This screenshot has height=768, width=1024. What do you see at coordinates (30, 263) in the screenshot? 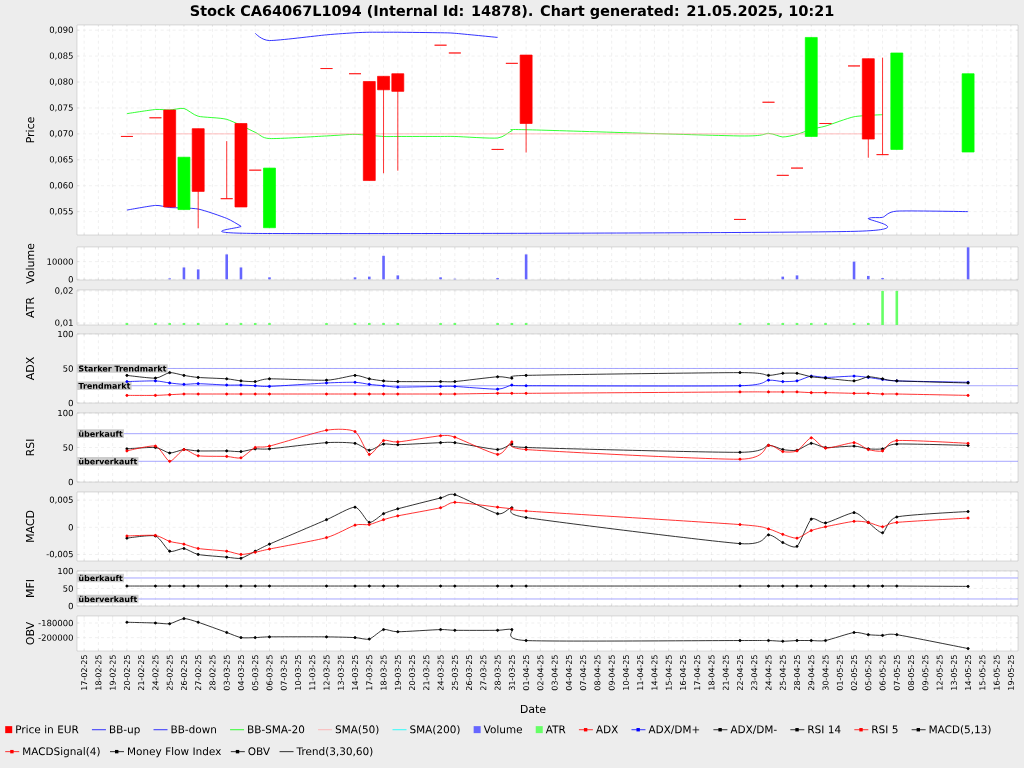
I see `y-axis-title: Volume` at bounding box center [30, 263].